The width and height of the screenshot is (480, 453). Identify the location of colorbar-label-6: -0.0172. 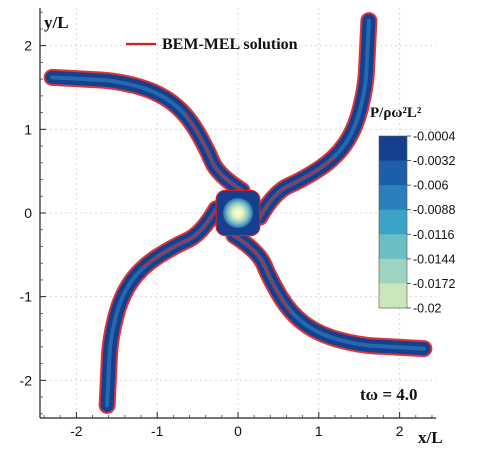
(434, 284).